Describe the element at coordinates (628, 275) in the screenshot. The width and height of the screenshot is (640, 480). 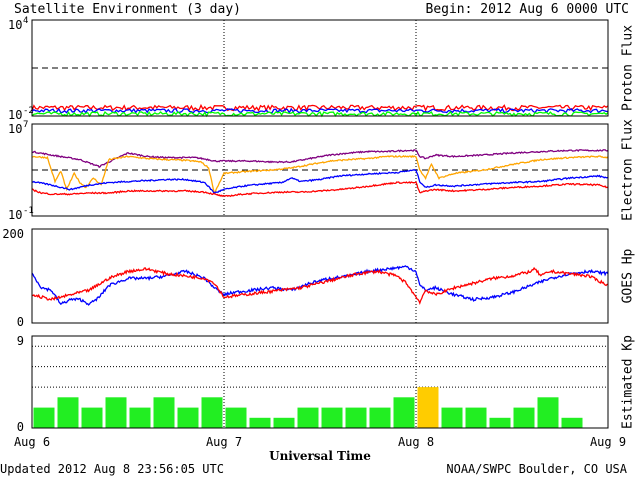
I see `y-axis-label: GOES Hp` at that location.